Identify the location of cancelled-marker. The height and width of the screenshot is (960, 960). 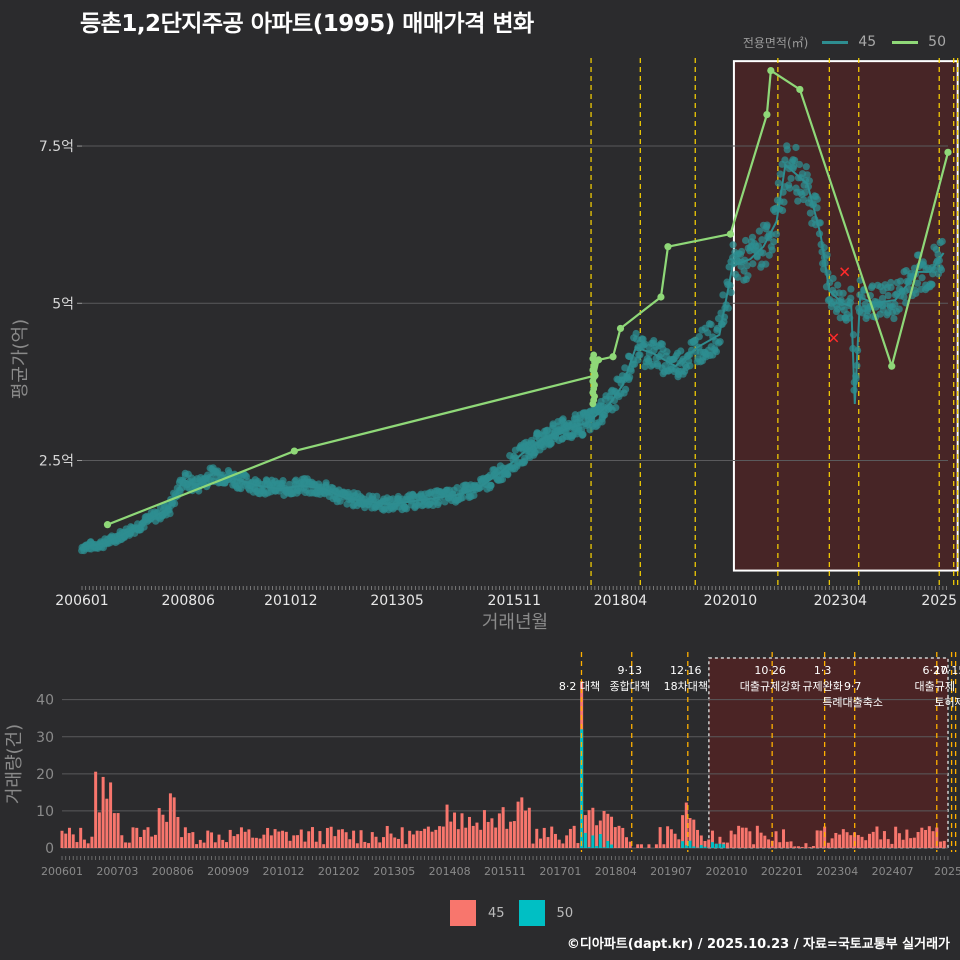
(834, 338).